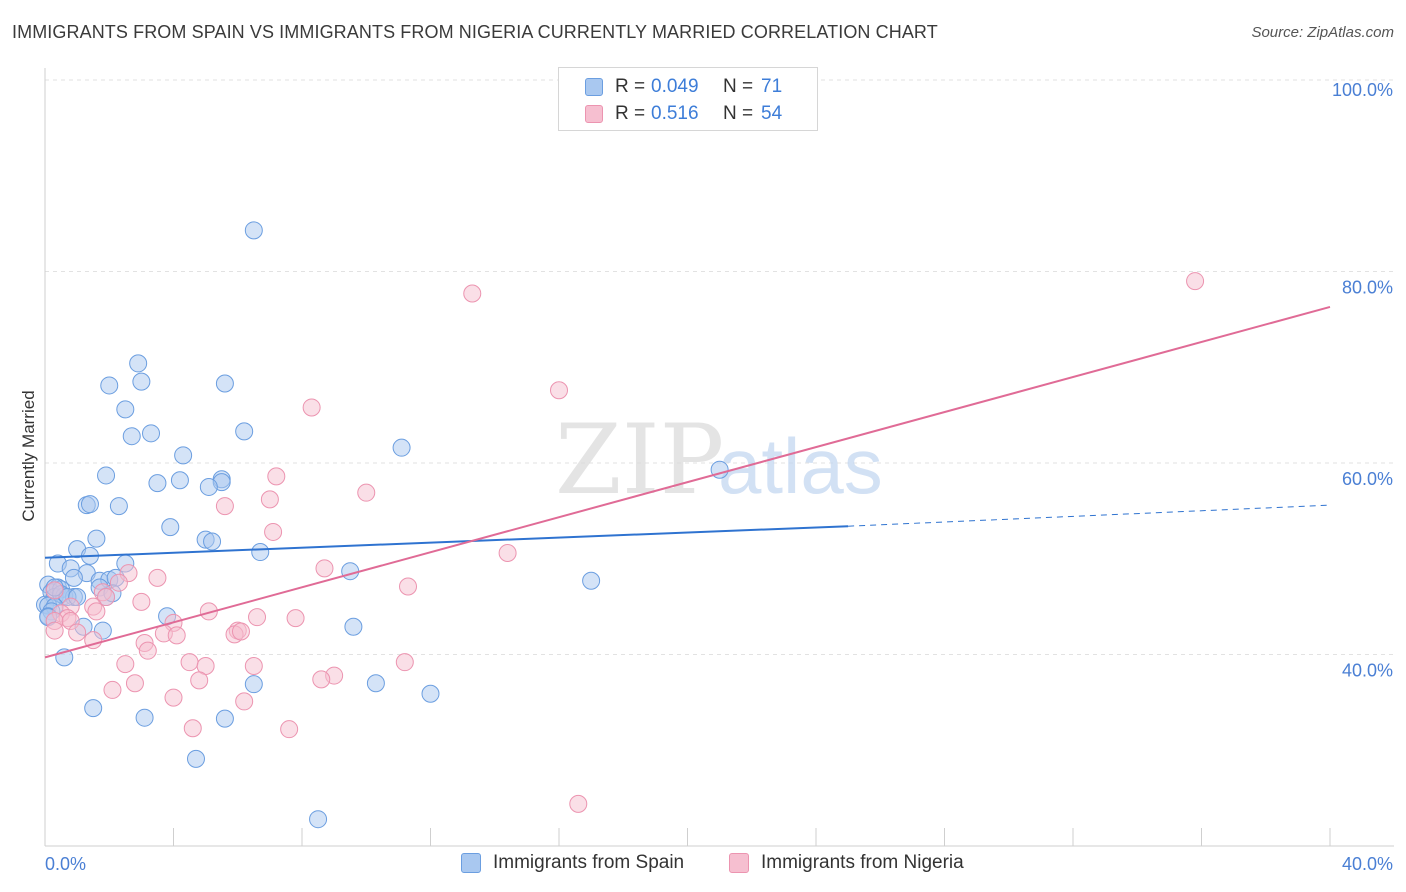 This screenshot has width=1406, height=892. Describe the element at coordinates (1367, 671) in the screenshot. I see `y-tick-label: 40.0%` at that location.